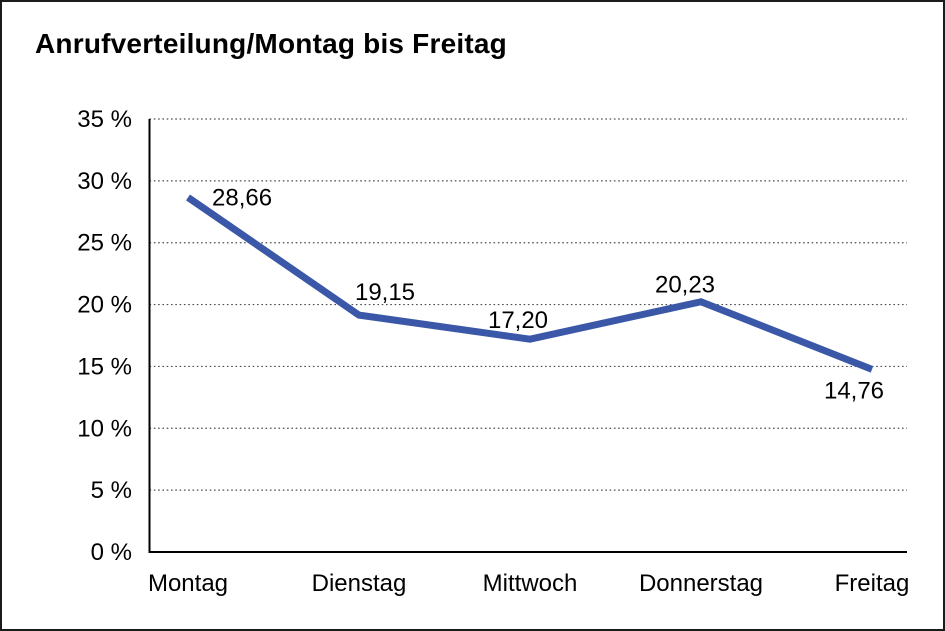  I want to click on y-axis-labels: 0 % 5 % 10 % 15 % 20 % 25 % 30 % 35 %, so click(104, 336).